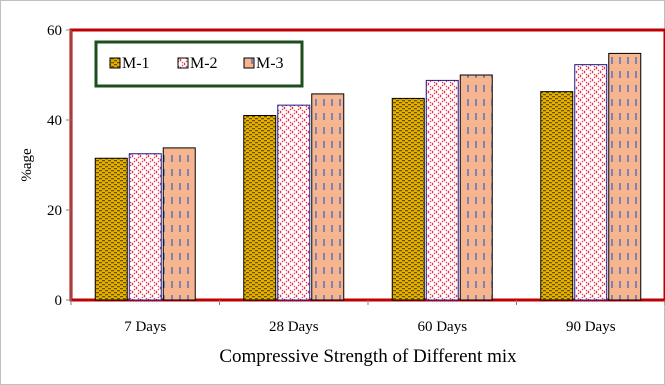  What do you see at coordinates (249, 63) in the screenshot?
I see `legend-swatch-m3` at bounding box center [249, 63].